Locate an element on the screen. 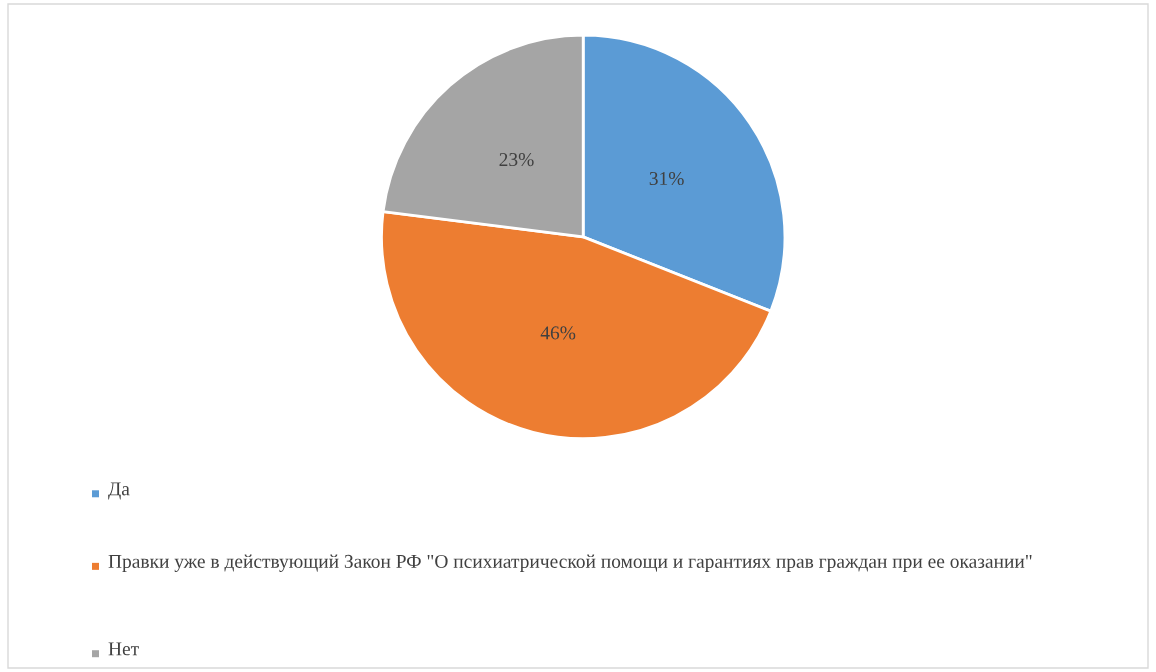 The image size is (1156, 672). data-label: 46% is located at coordinates (558, 333).